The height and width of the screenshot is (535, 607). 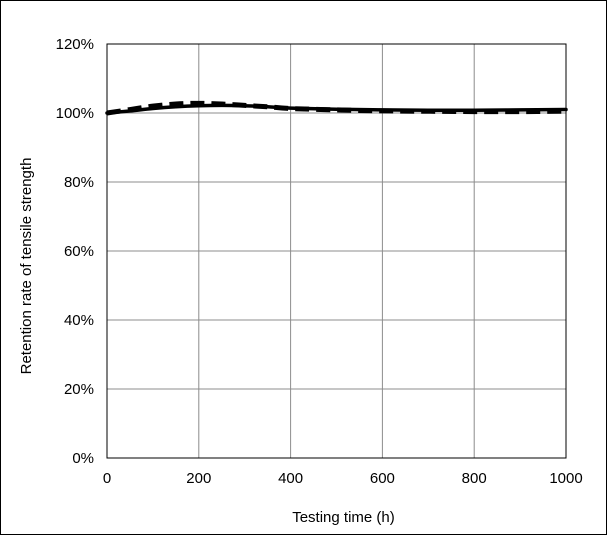 What do you see at coordinates (79, 251) in the screenshot?
I see `y-tick-label: 60%` at bounding box center [79, 251].